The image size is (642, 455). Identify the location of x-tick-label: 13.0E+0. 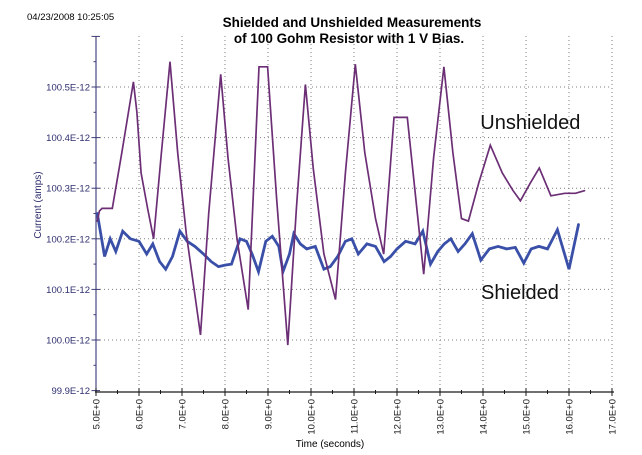
(441, 417).